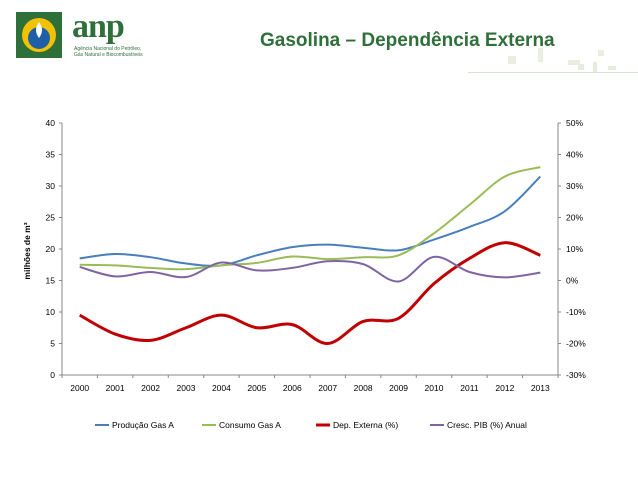 The width and height of the screenshot is (638, 479). I want to click on x-tick-label: 2000, so click(79, 388).